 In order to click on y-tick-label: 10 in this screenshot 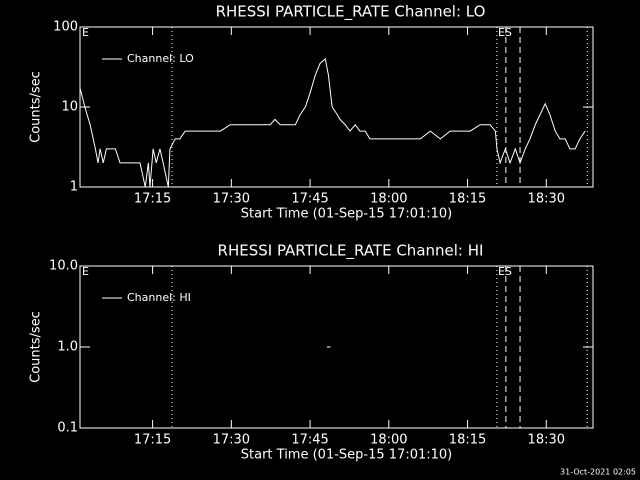, I will do `click(69, 107)`.